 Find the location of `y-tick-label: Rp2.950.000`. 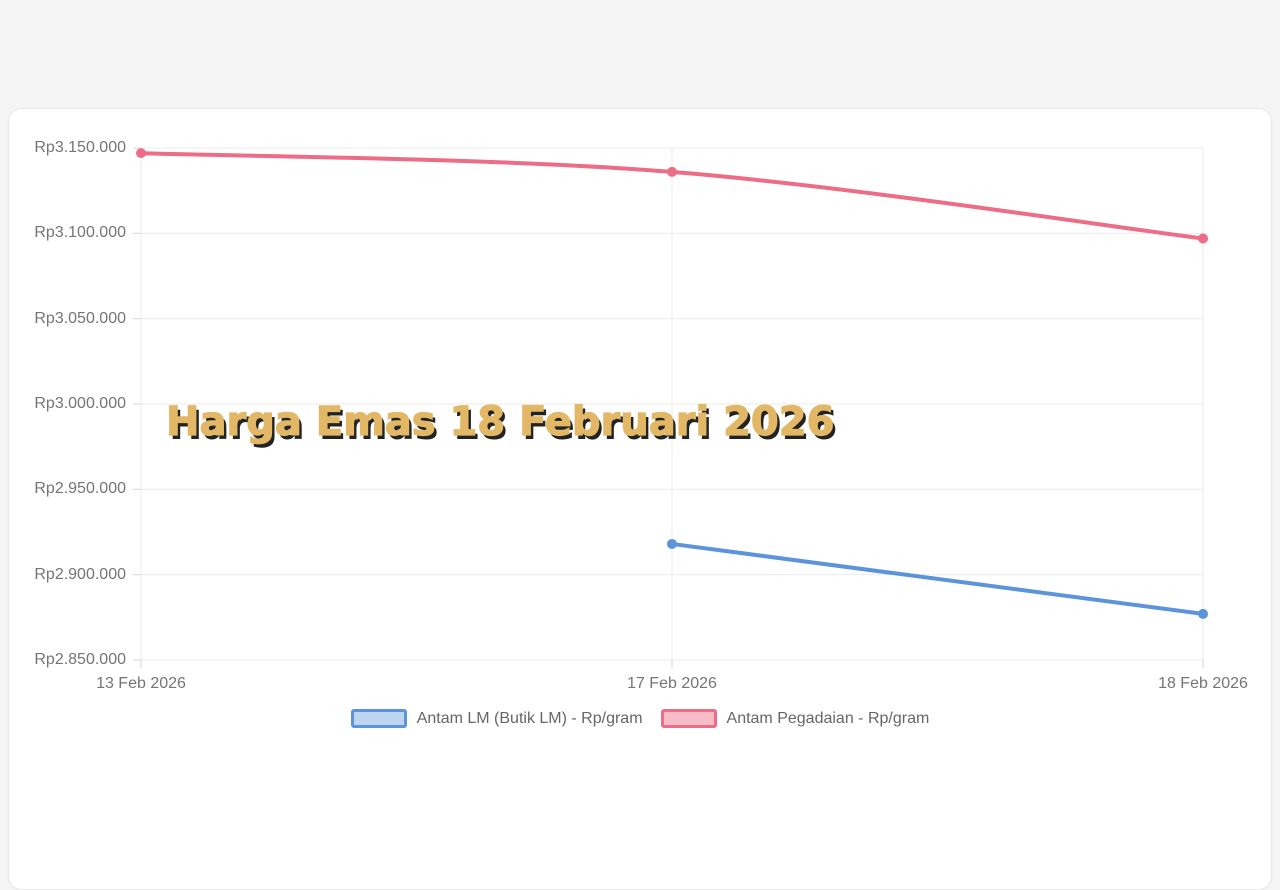

y-tick-label: Rp2.950.000 is located at coordinates (80, 489).